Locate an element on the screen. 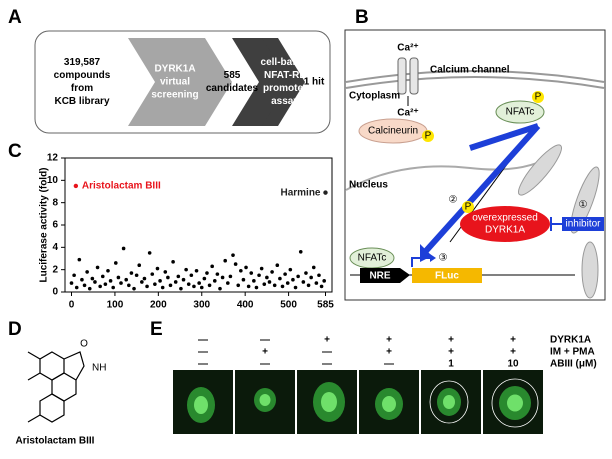  flow-step: promoter is located at coordinates (285, 88).